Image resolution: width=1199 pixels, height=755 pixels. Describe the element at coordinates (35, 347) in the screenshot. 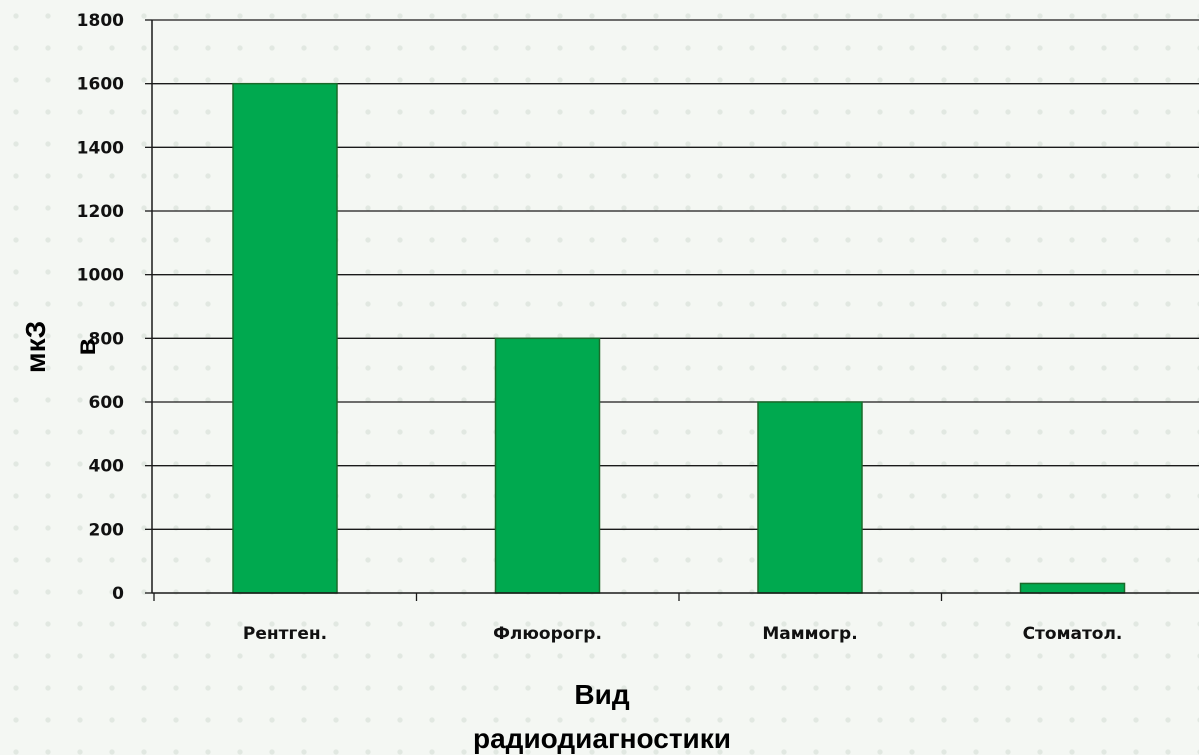

I see `y-axis-label-line-1: мкЗ` at that location.